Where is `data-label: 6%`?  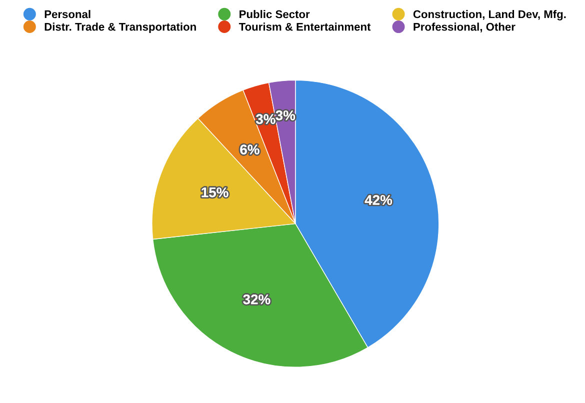
data-label: 6% is located at coordinates (250, 149).